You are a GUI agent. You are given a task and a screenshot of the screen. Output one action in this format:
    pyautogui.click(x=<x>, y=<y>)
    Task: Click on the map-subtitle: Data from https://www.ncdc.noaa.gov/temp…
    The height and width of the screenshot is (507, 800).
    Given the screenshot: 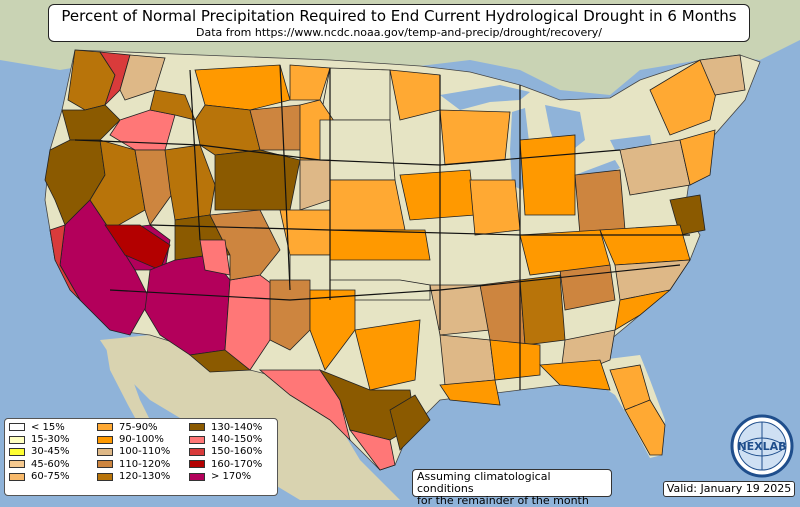 What is the action you would take?
    pyautogui.click(x=399, y=32)
    